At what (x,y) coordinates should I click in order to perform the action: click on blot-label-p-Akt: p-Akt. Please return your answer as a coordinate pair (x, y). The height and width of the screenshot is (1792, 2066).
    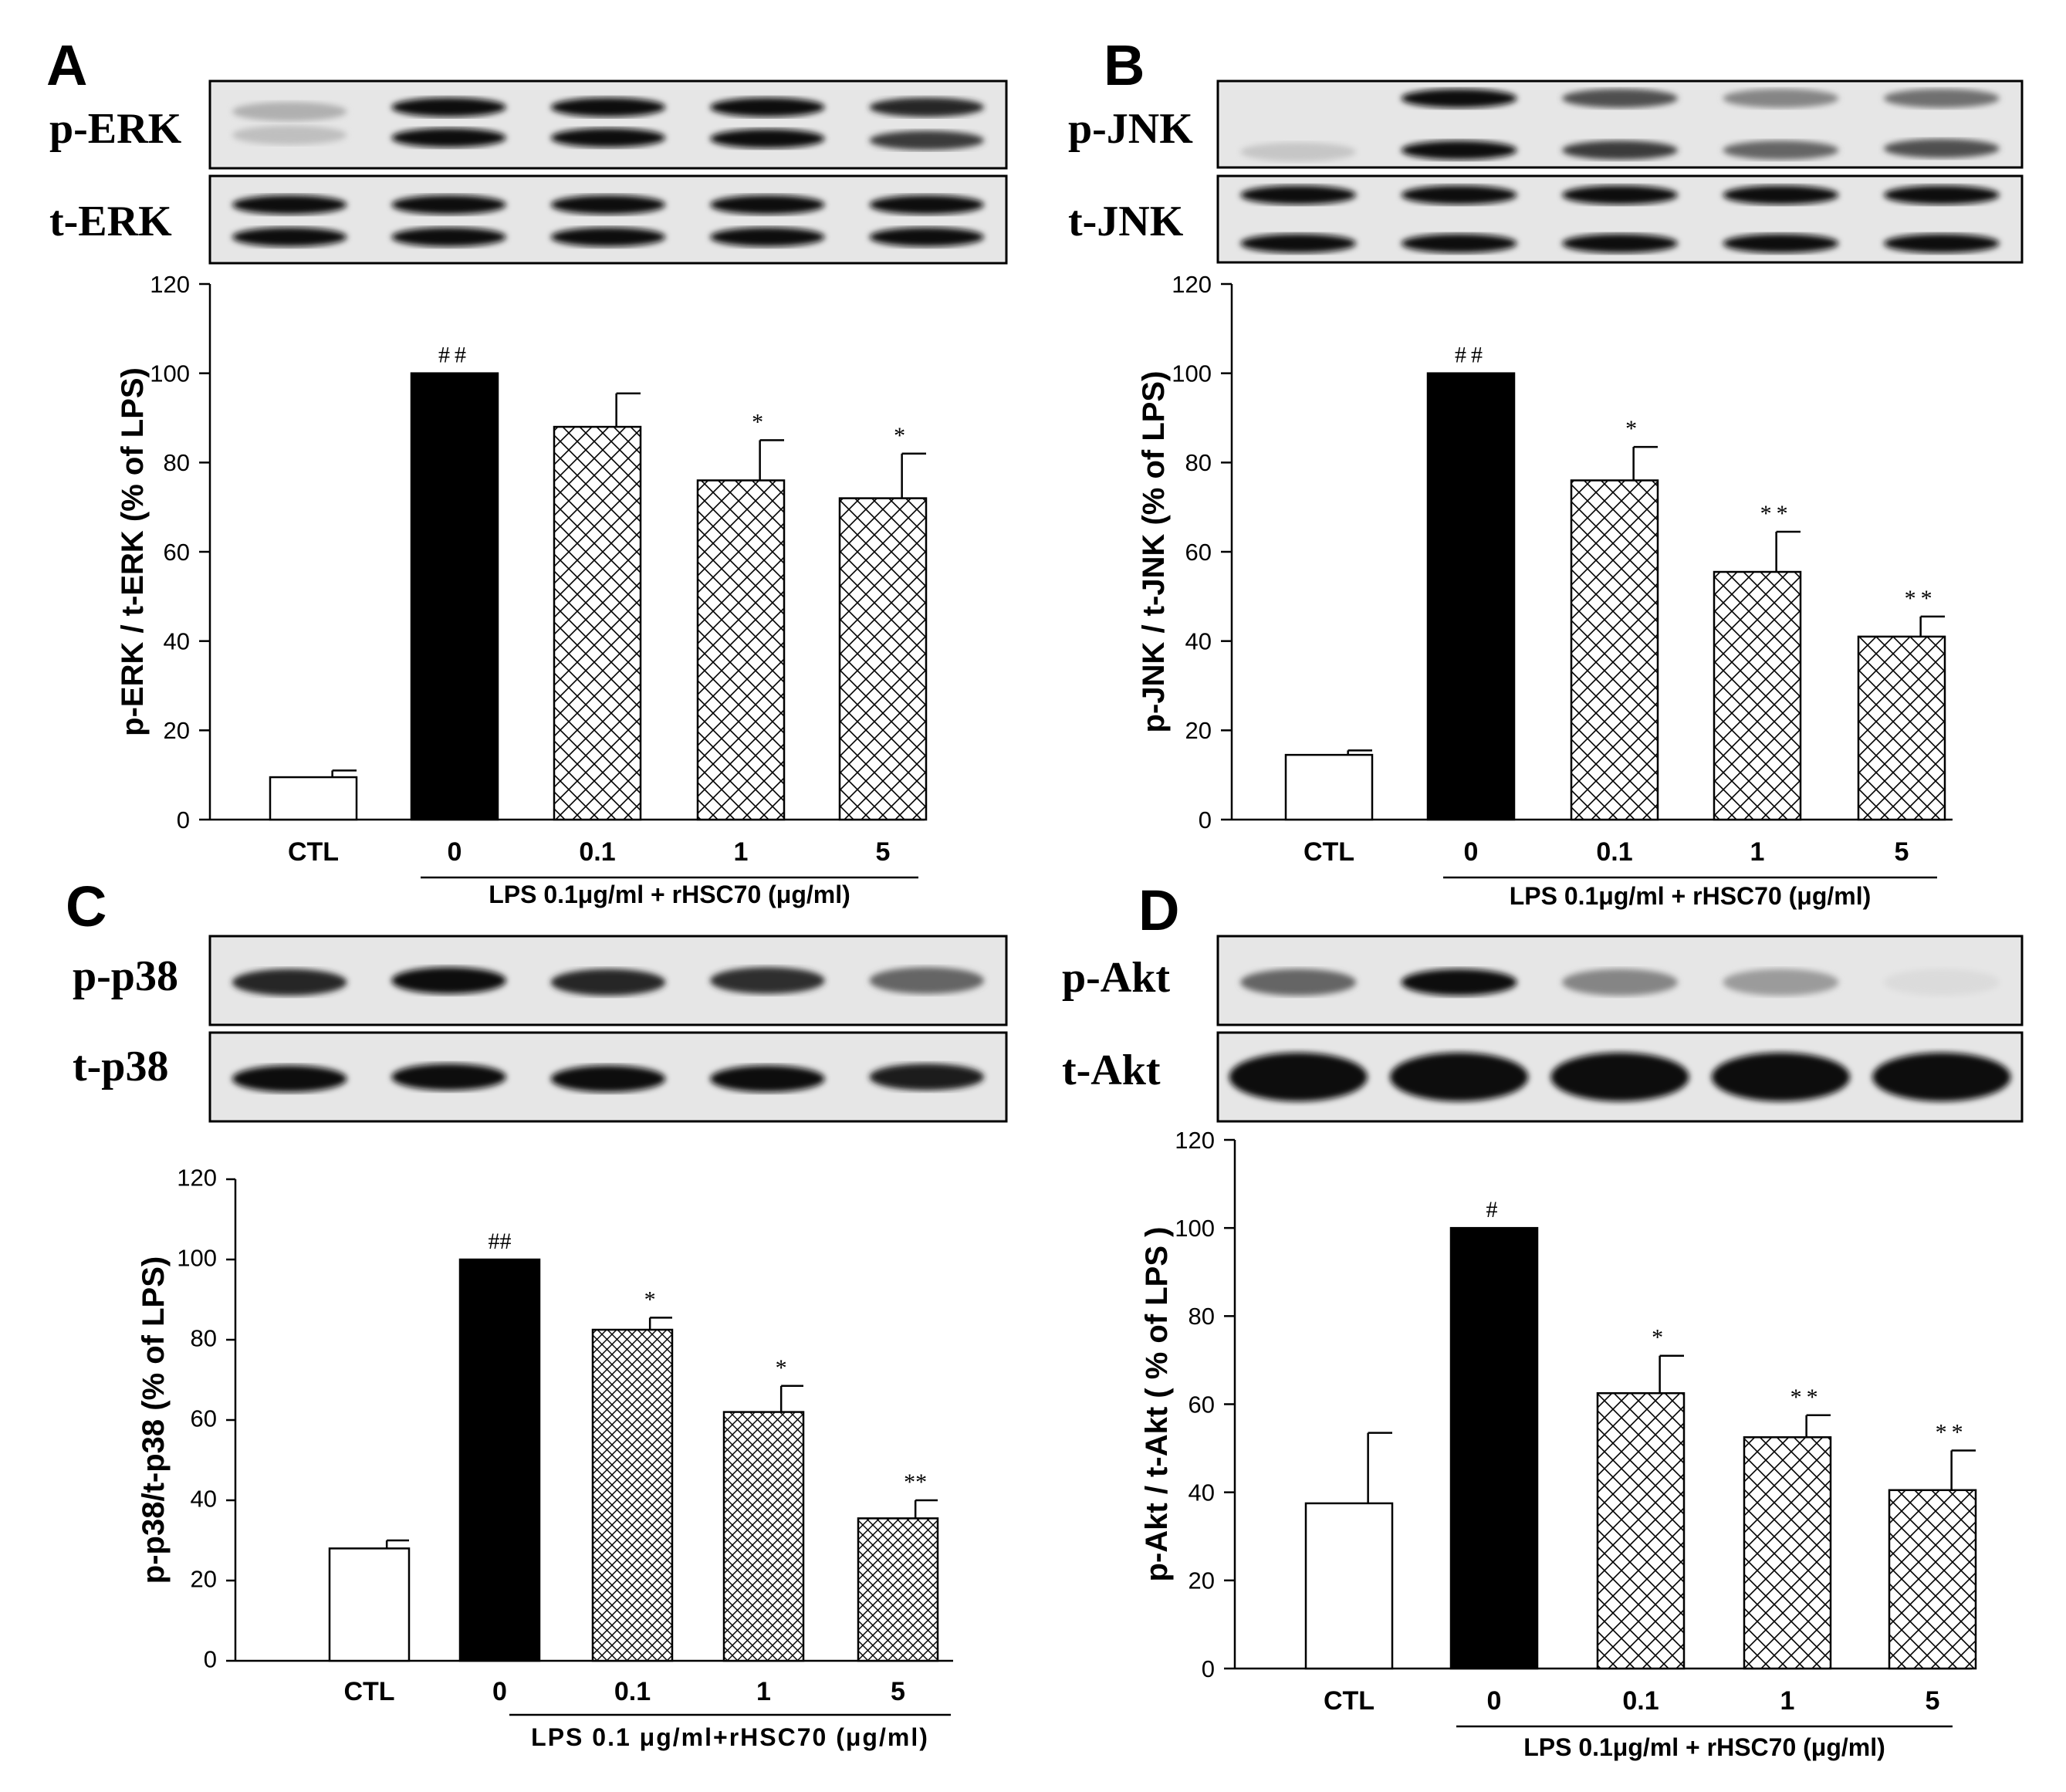
    Looking at the image, I should click on (1116, 978).